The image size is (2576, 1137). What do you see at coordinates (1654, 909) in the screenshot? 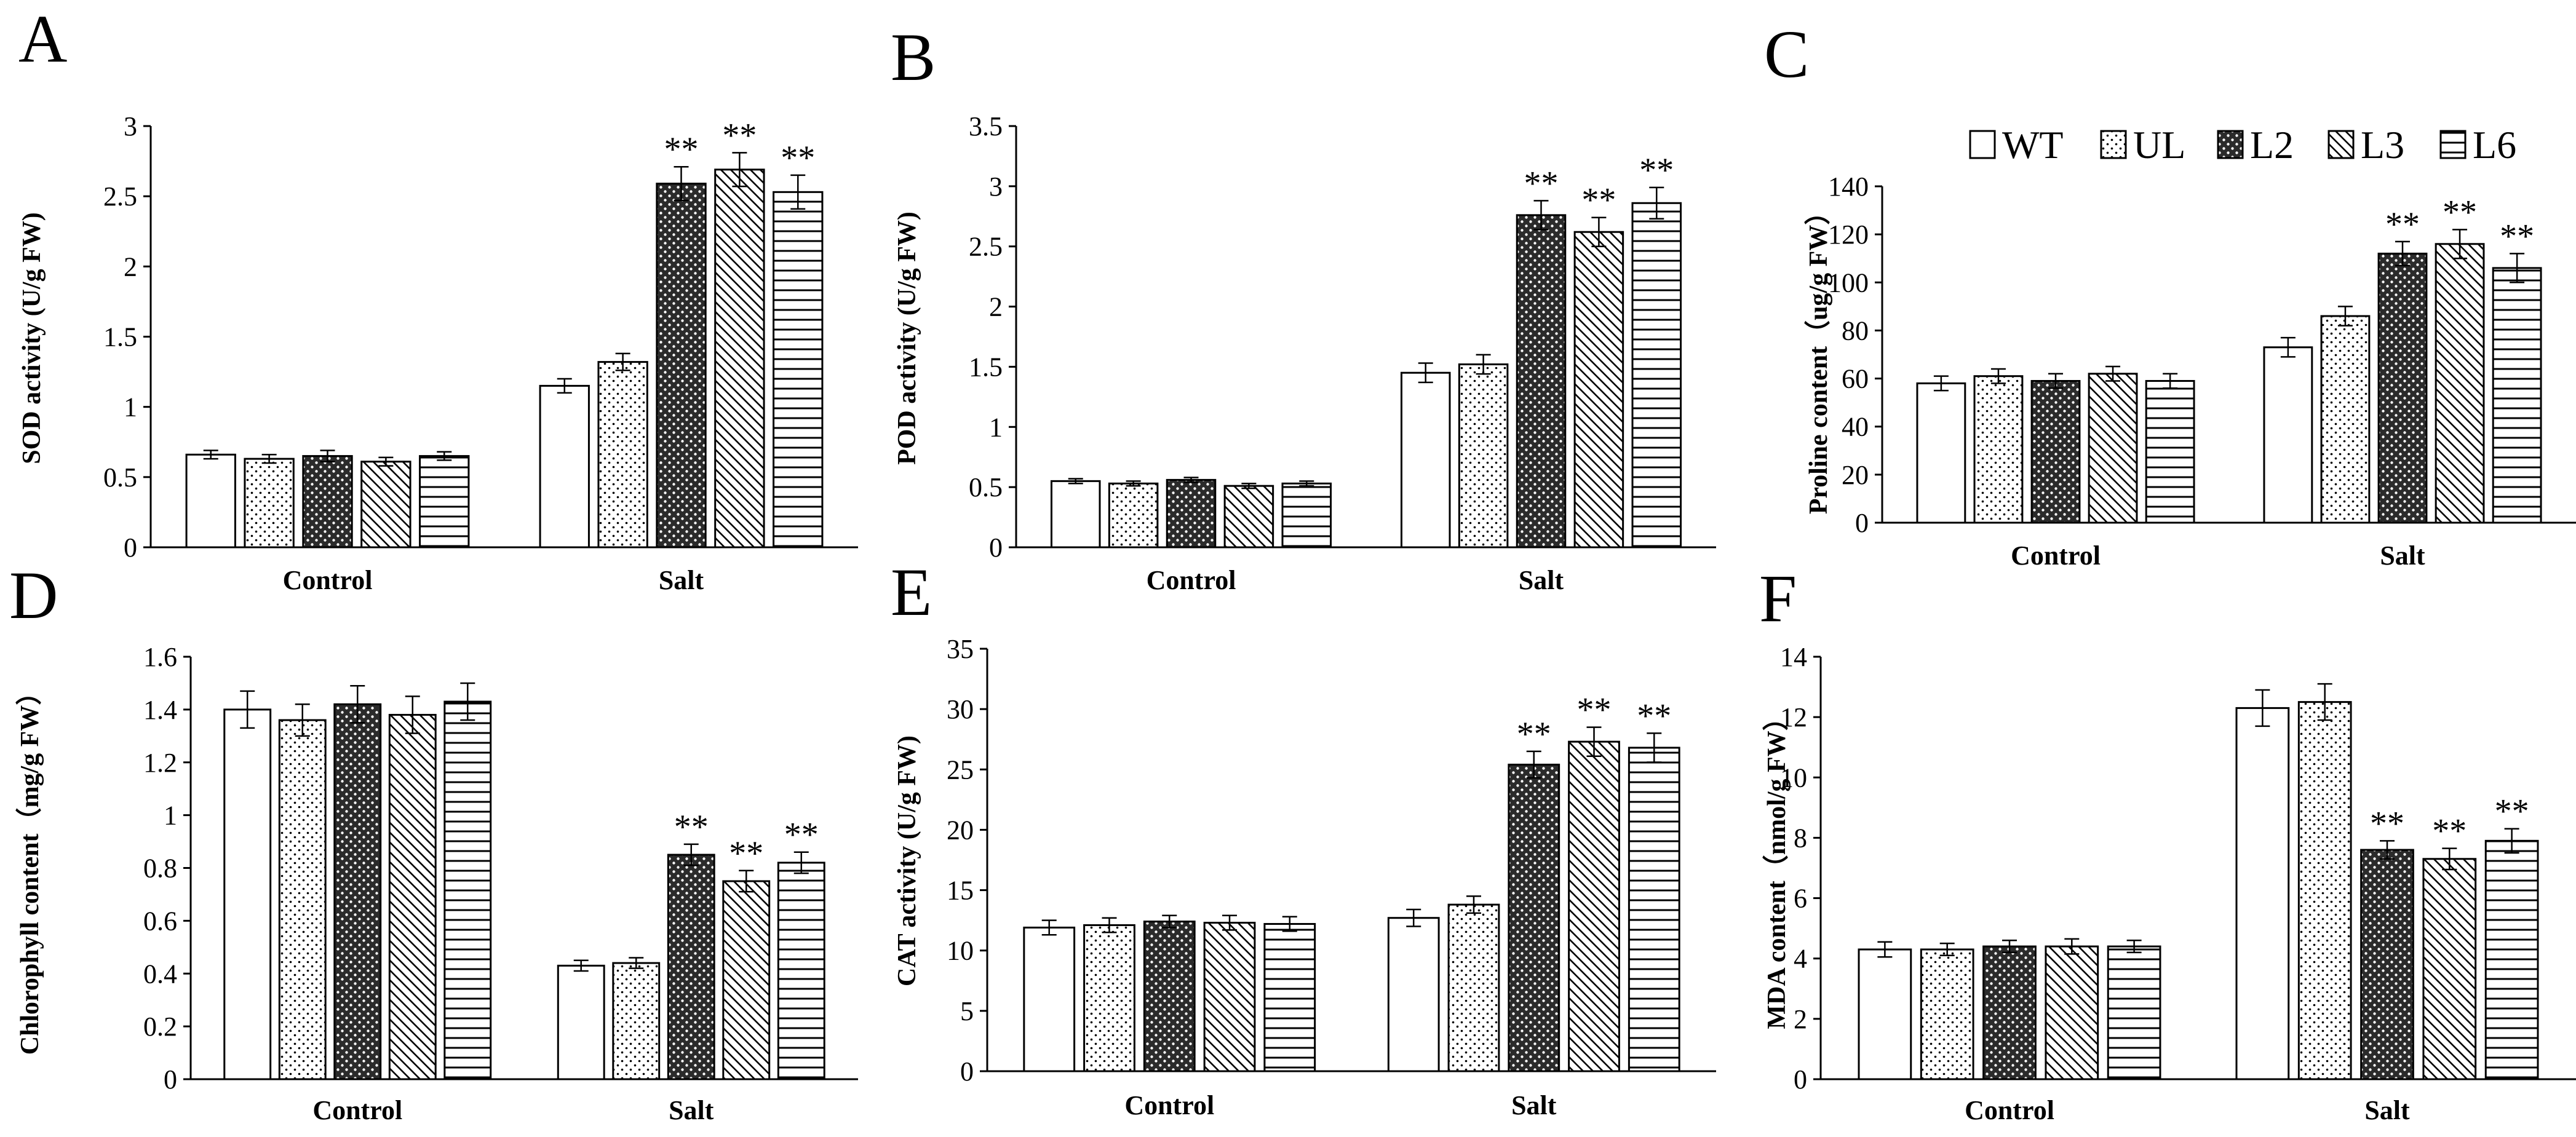
I see `bar-e-salt-l6` at bounding box center [1654, 909].